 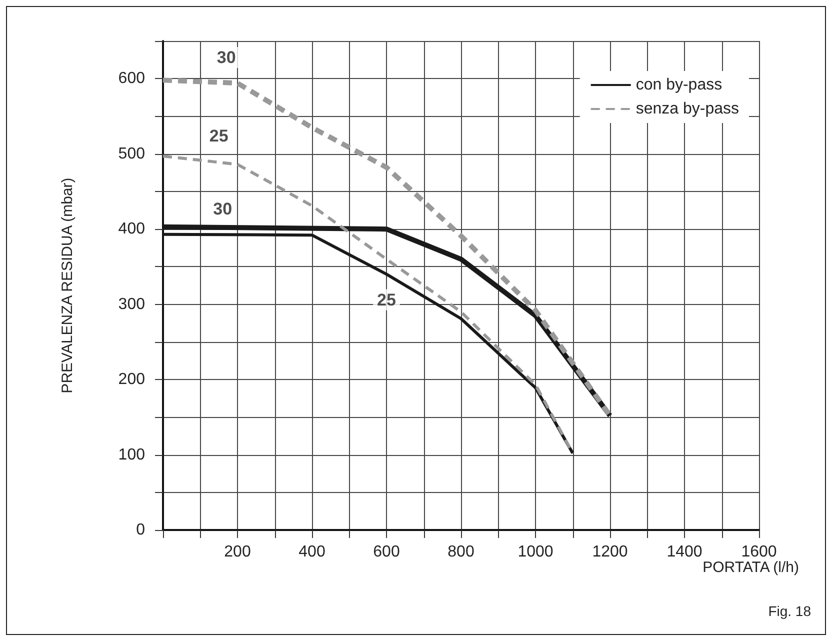 What do you see at coordinates (132, 379) in the screenshot?
I see `y-tick-label: 200` at bounding box center [132, 379].